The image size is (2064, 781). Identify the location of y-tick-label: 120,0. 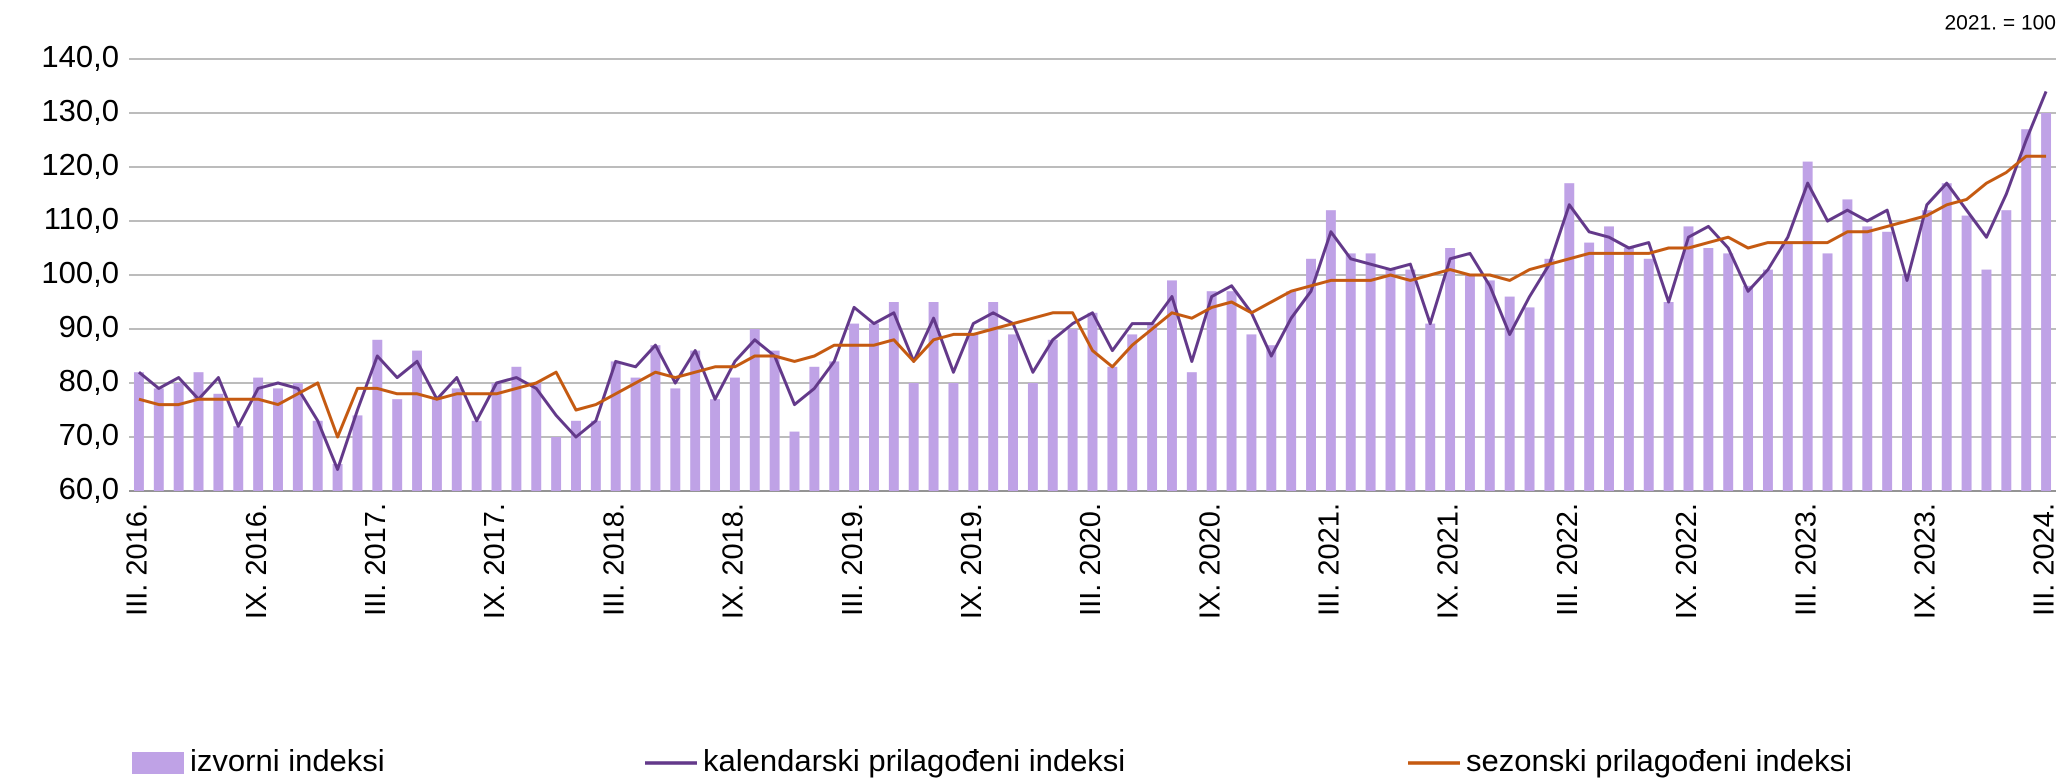
(80, 164).